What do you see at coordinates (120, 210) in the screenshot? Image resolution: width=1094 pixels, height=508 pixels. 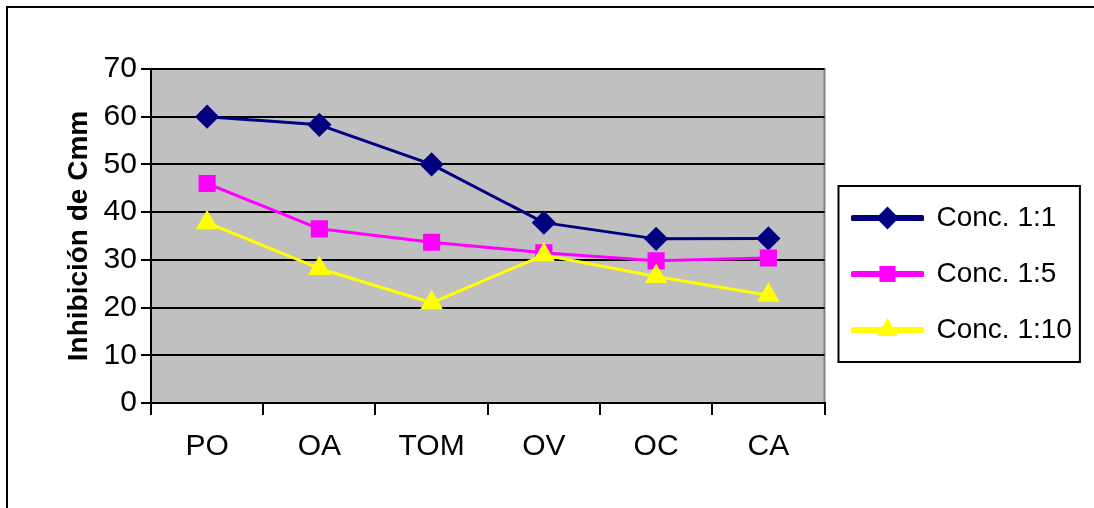 I see `y-tick-label: 40` at bounding box center [120, 210].